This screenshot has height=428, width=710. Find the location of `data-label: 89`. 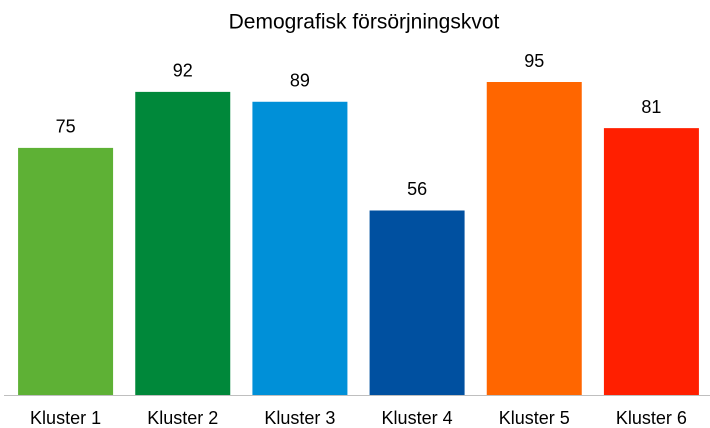

data-label: 89 is located at coordinates (300, 81).